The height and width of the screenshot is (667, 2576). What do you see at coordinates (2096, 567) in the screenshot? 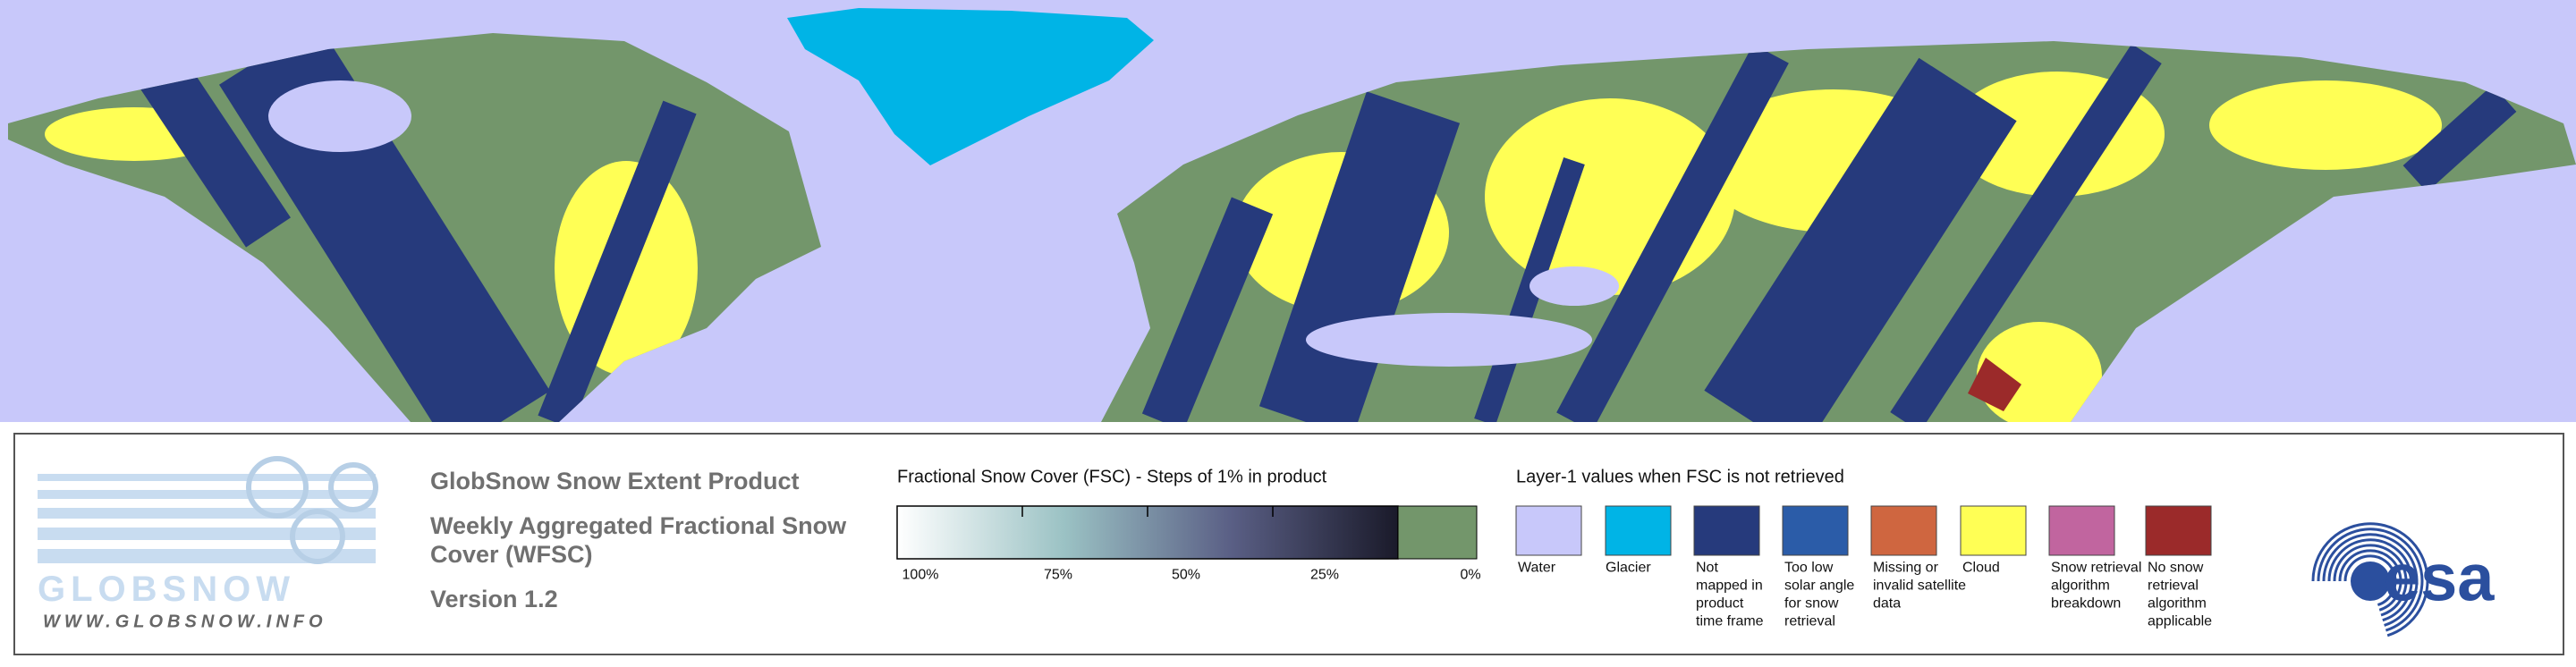
I see `legend-label: Snow retrieval` at bounding box center [2096, 567].